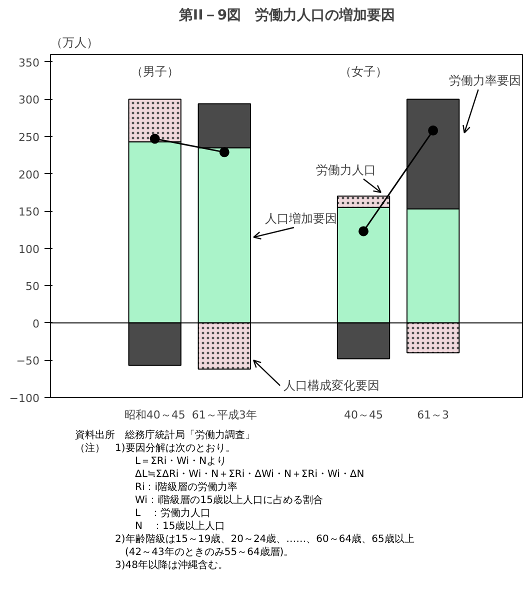 Image resolution: width=523 pixels, height=594 pixels. I want to click on series-label: 労働力率要因, so click(485, 81).